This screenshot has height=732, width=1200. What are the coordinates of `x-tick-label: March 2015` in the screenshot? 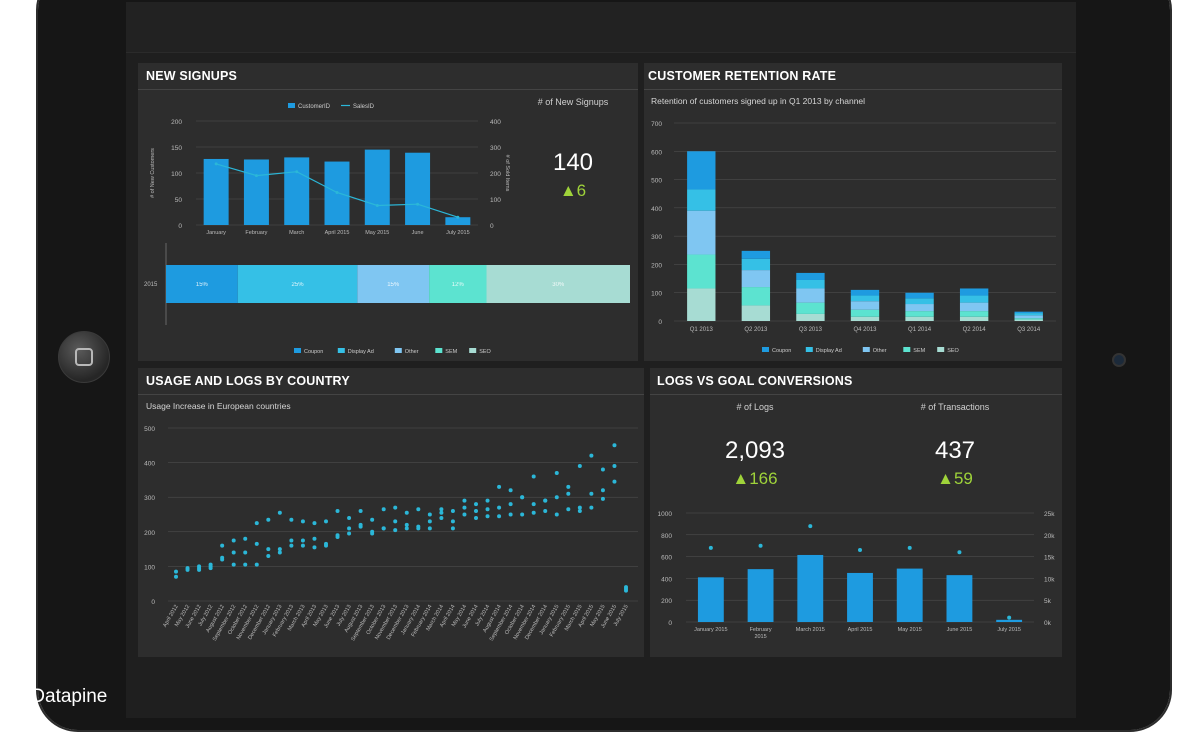 It's located at (810, 630).